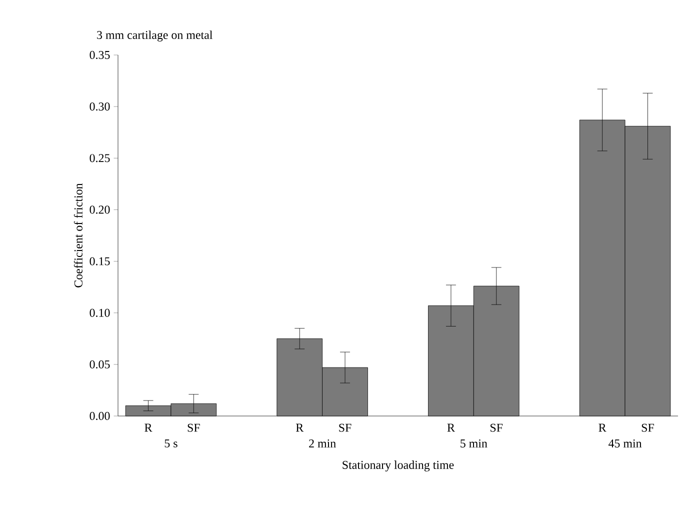 This screenshot has height=517, width=685. I want to click on y-tick-label: 0.20, so click(100, 210).